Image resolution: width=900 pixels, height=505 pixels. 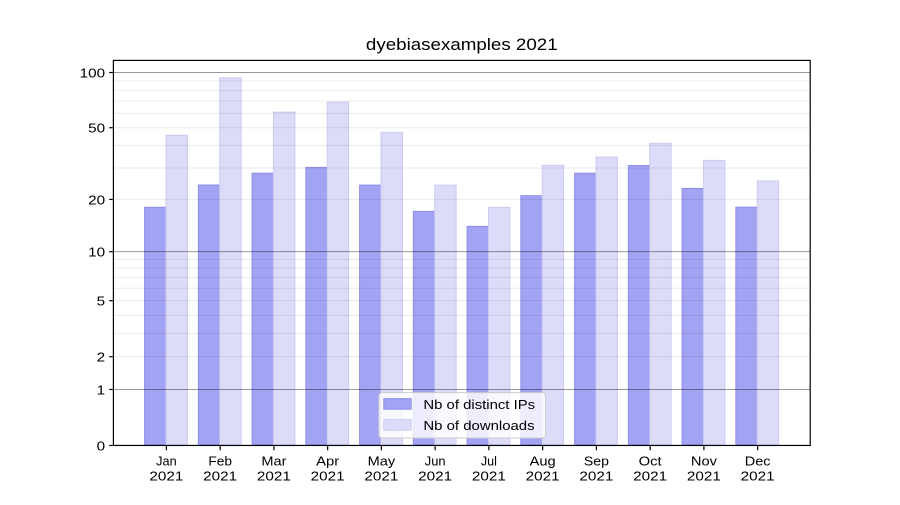 I want to click on svg-text: Mar, so click(x=274, y=460).